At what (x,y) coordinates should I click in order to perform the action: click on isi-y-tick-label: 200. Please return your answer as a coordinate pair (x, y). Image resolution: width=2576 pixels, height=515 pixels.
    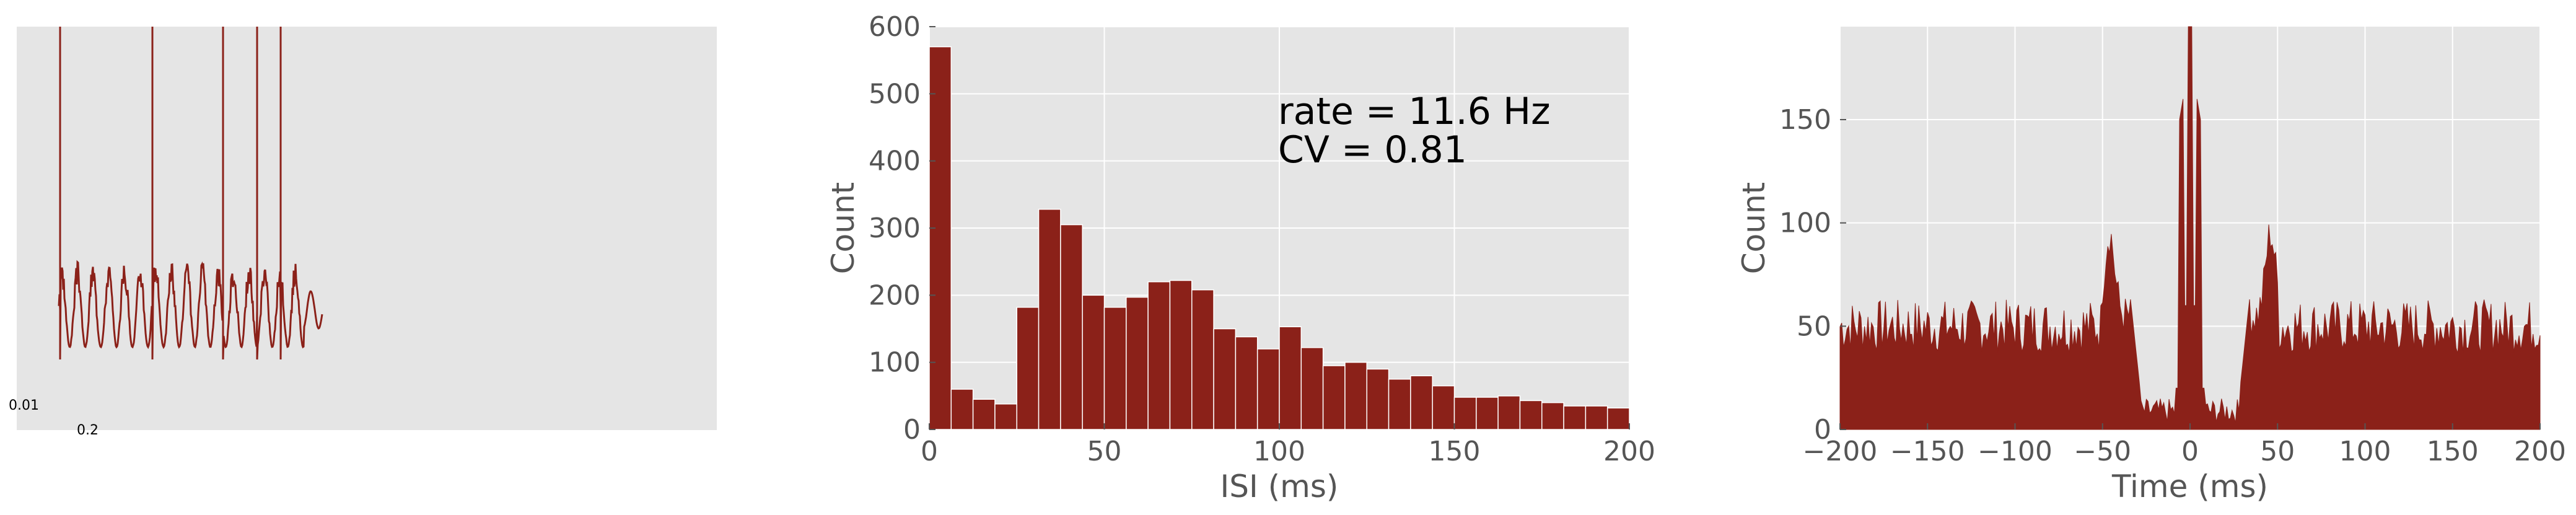
    Looking at the image, I should click on (895, 295).